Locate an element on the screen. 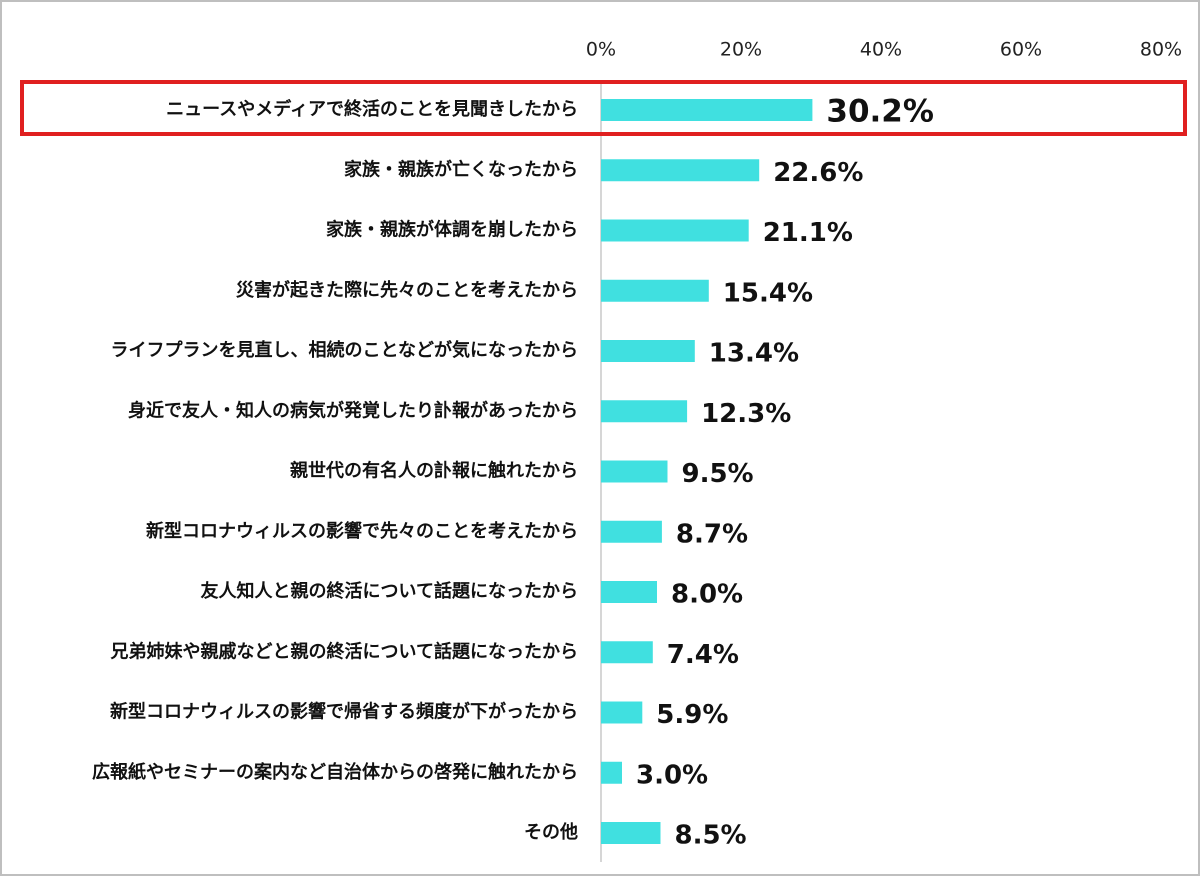 Image resolution: width=1200 pixels, height=876 pixels. category-label: 家族・親族が体調を崩したから is located at coordinates (452, 230).